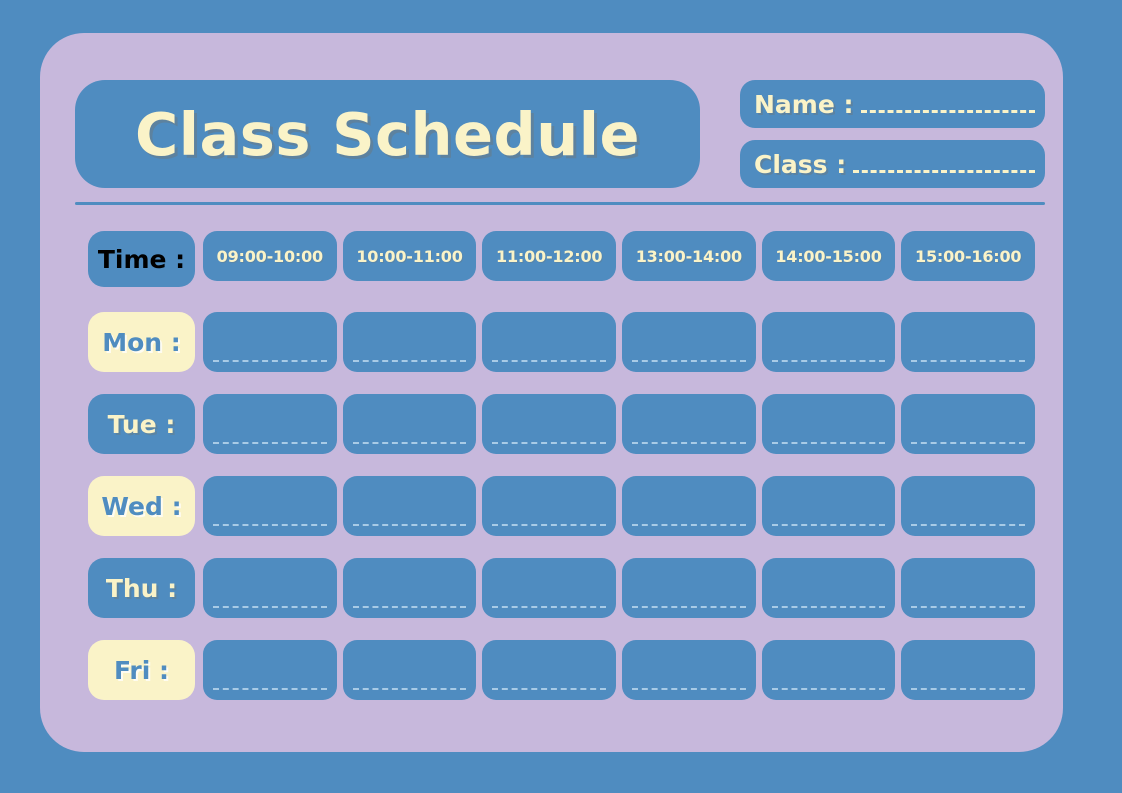 The width and height of the screenshot is (1122, 793). I want to click on name-field-row: Name :, so click(892, 104).